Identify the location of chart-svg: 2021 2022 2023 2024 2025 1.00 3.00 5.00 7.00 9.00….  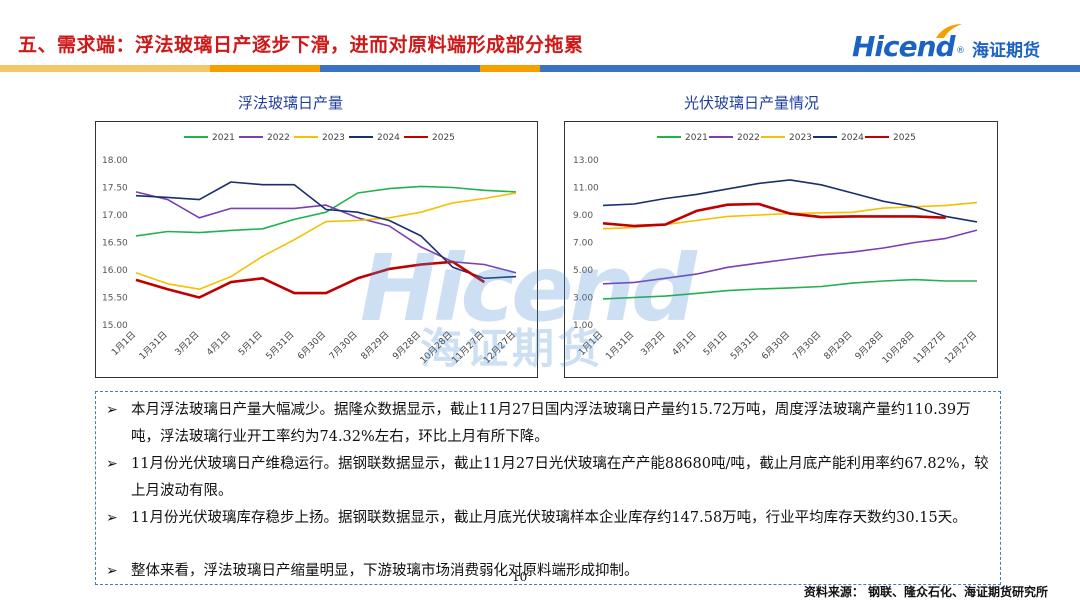
(776, 249).